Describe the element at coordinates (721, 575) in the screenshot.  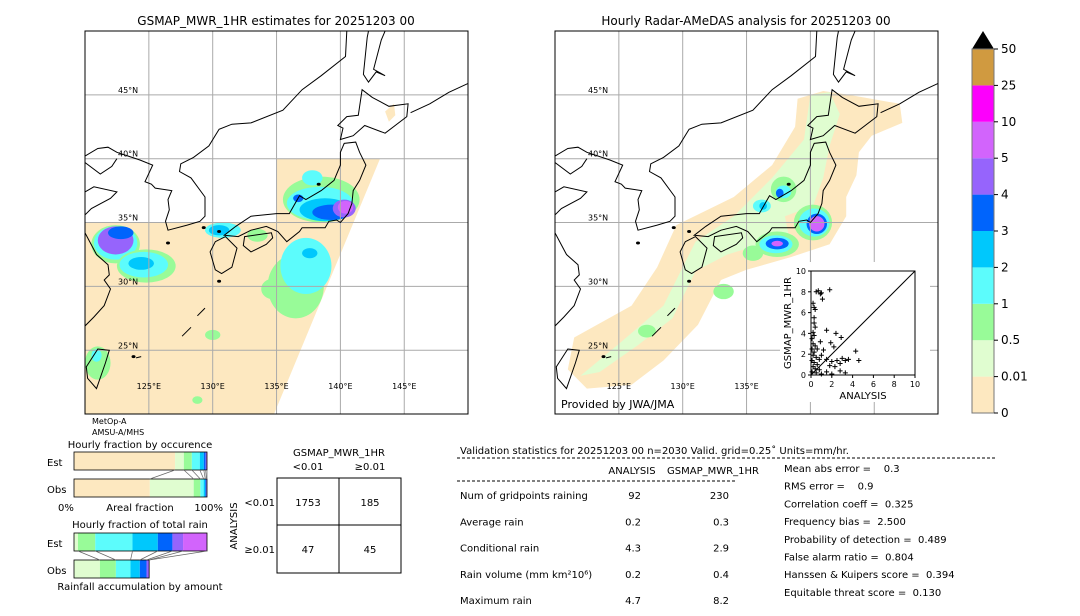
I see `stats-row-gsmap: 0.4` at that location.